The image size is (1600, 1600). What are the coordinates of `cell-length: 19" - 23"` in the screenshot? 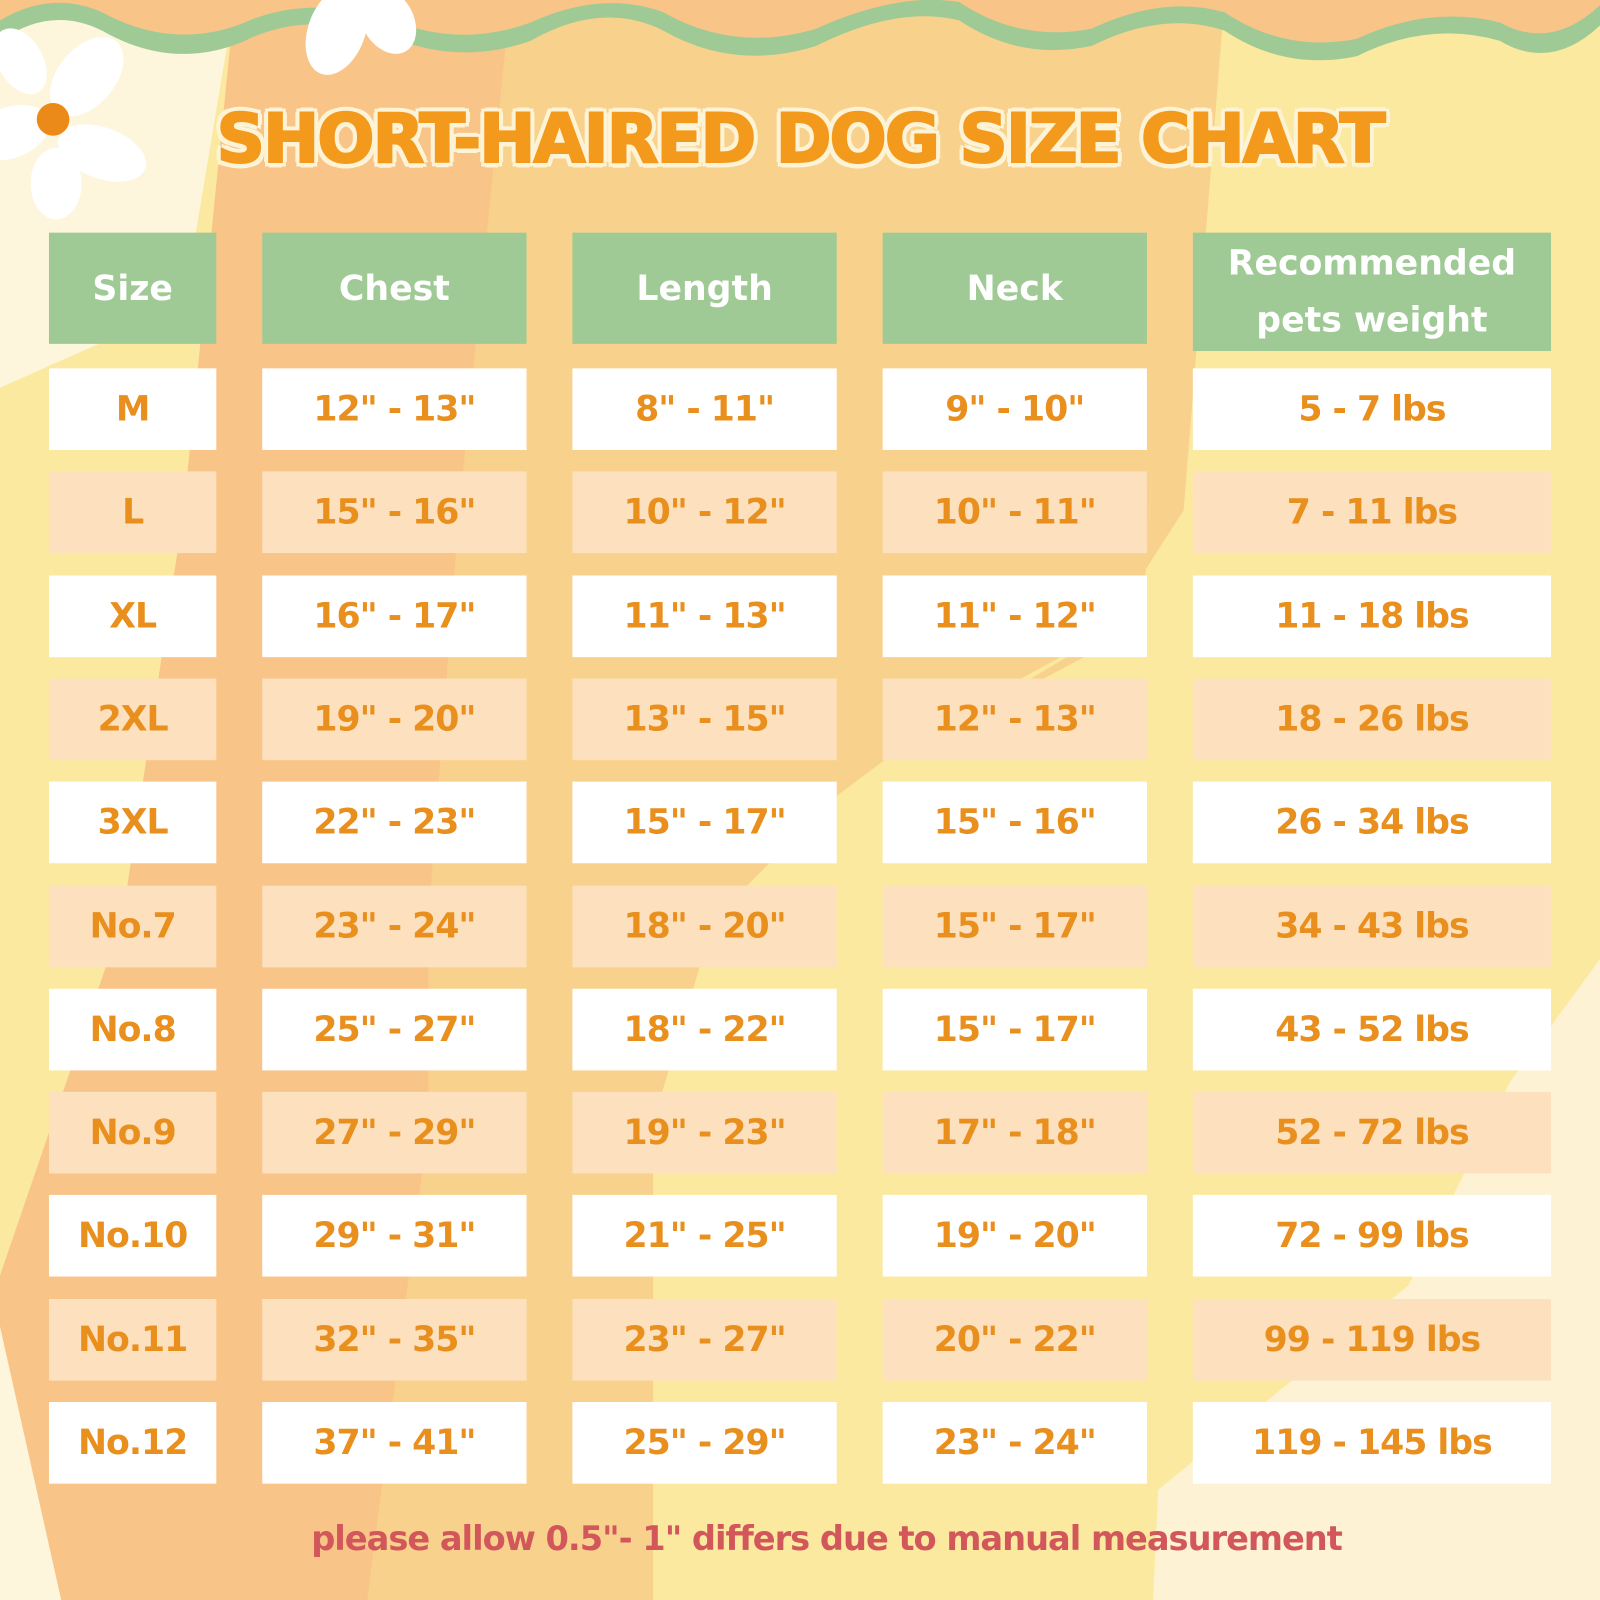 It's located at (704, 1132).